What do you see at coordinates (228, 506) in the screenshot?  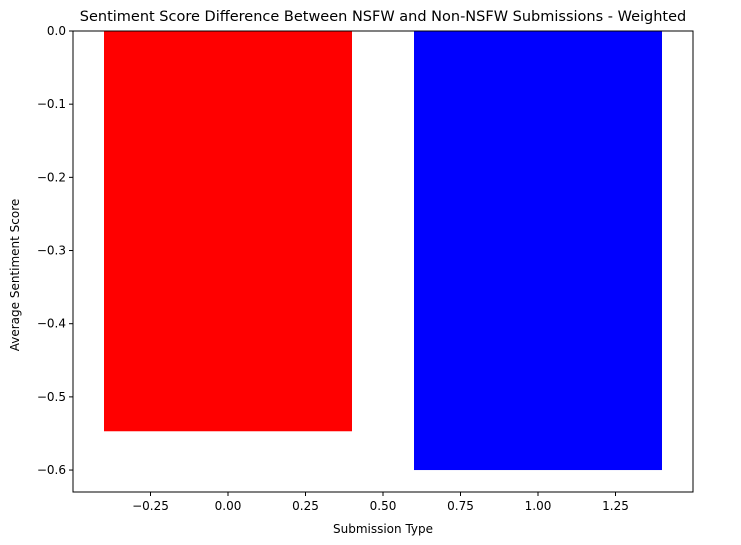 I see `x-tick-label: 0.00` at bounding box center [228, 506].